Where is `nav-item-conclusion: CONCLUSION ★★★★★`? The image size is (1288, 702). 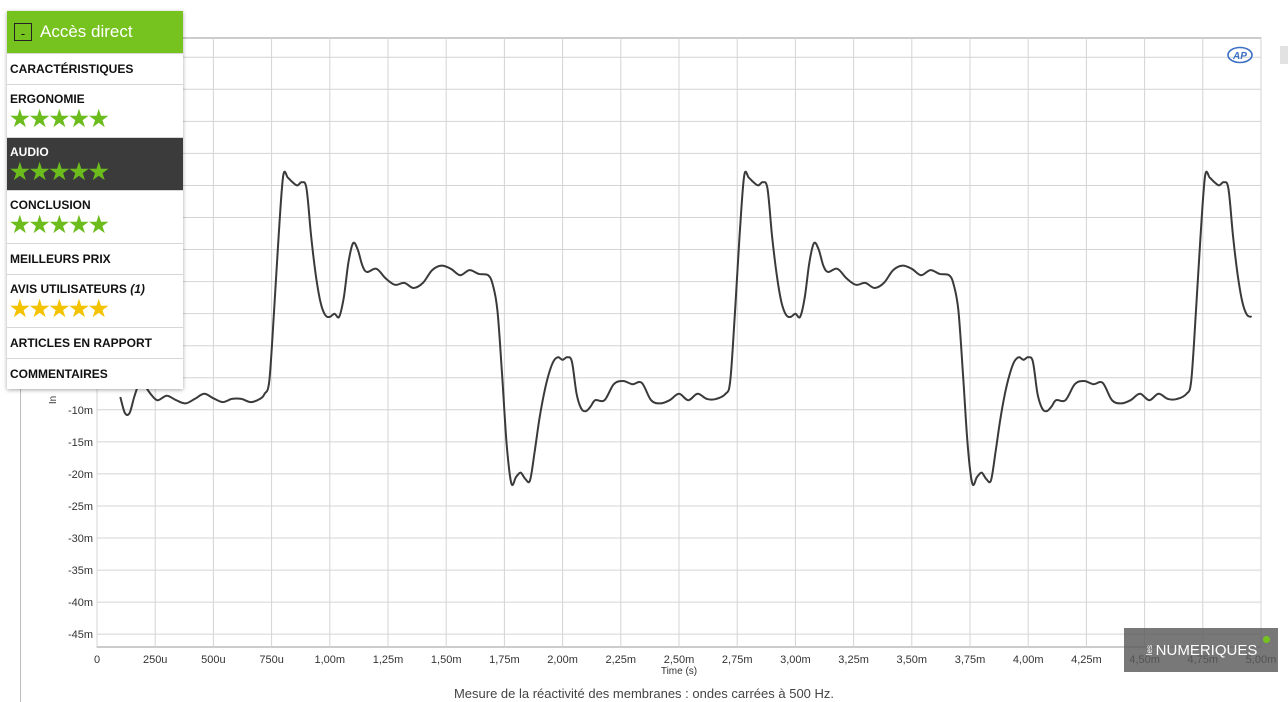
nav-item-conclusion: CONCLUSION ★★★★★ is located at coordinates (95, 216).